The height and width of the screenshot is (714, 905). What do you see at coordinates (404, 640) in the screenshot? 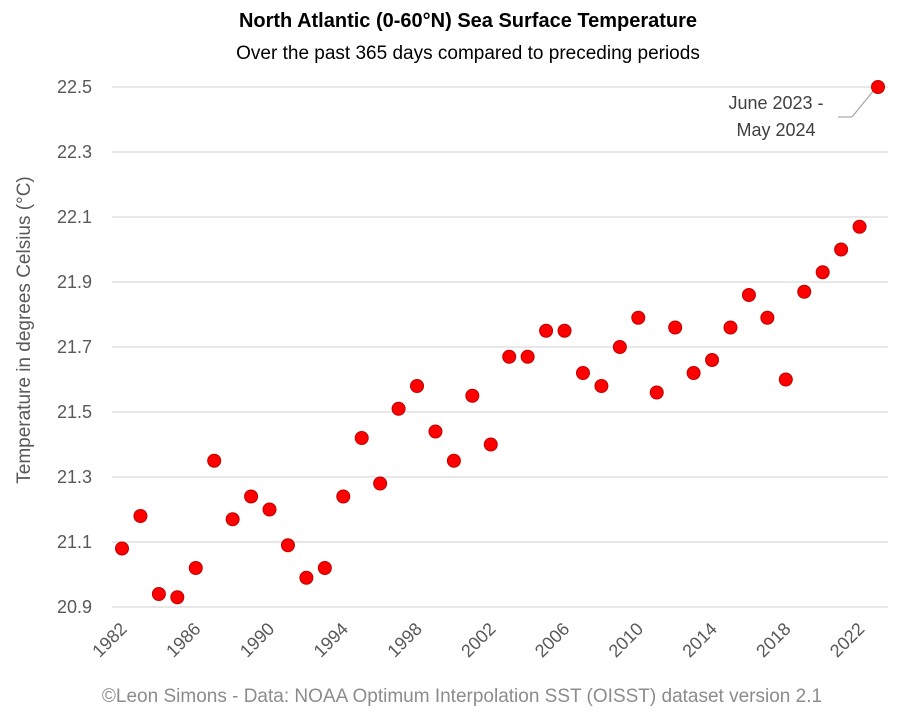
I see `x-tick-label: 1998` at bounding box center [404, 640].